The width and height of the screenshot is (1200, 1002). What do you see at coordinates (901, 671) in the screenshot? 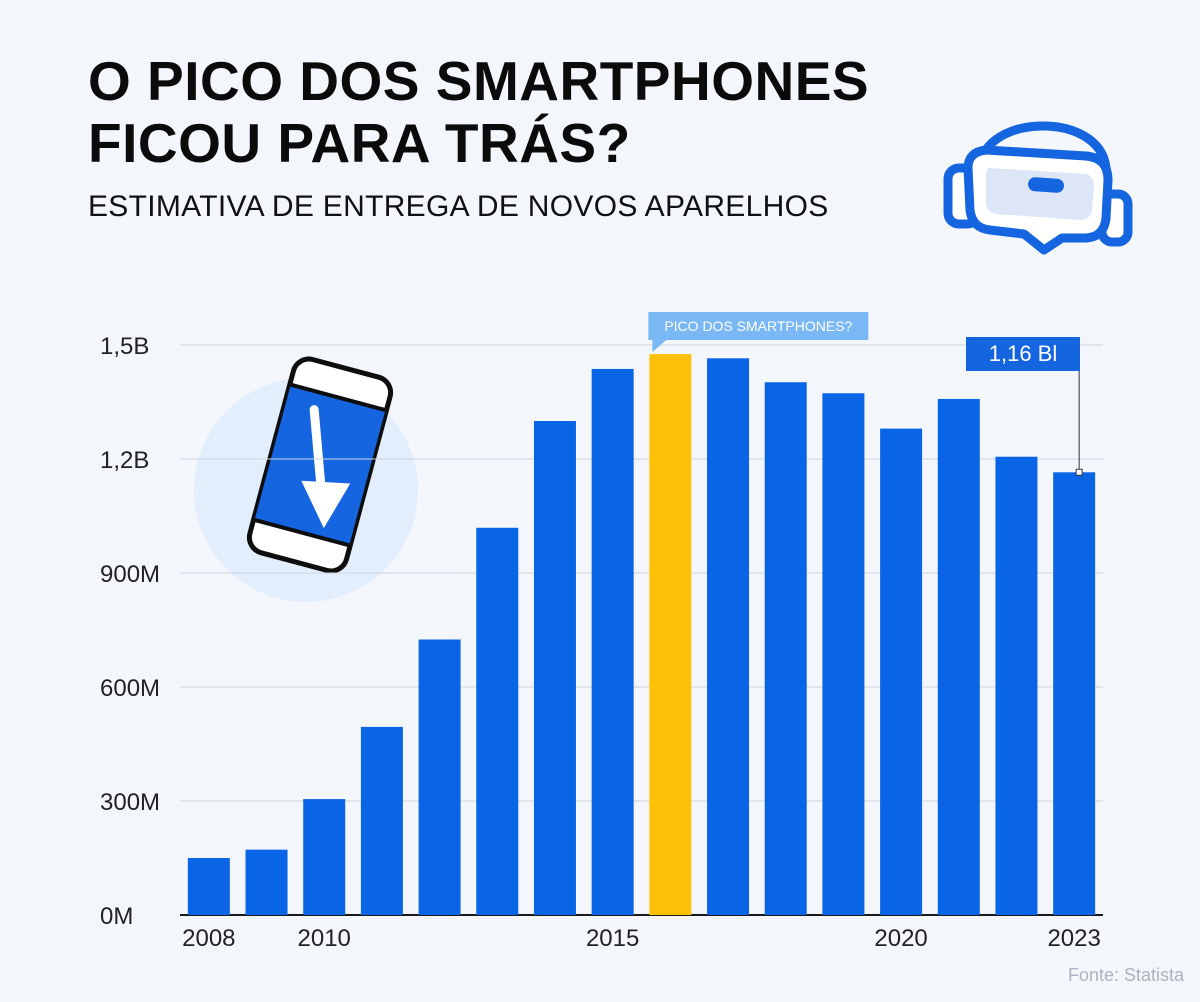
I see `bar-2020` at bounding box center [901, 671].